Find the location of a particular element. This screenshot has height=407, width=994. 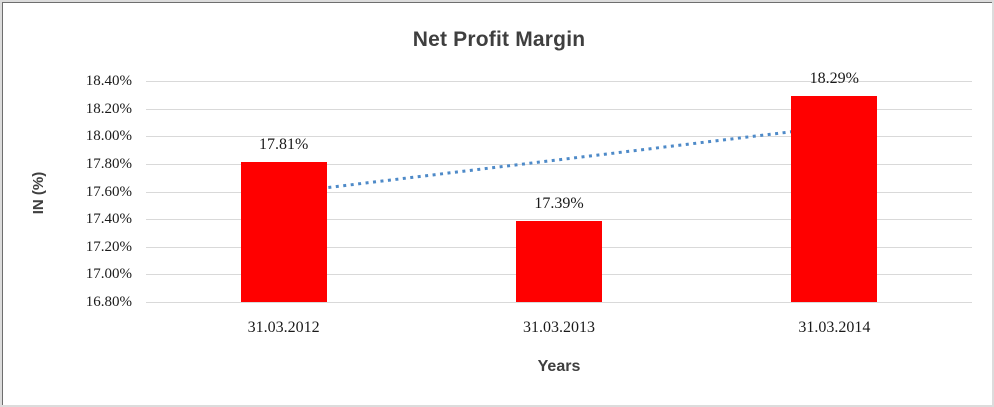

y-axis-tick-label: 17.40% is located at coordinates (108, 219).